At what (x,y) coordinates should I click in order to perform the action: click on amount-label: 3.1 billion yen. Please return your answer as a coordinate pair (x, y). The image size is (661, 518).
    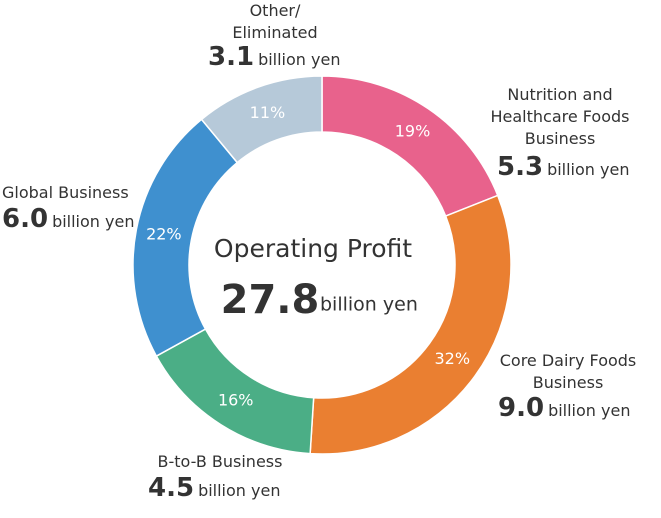
    Looking at the image, I should click on (274, 57).